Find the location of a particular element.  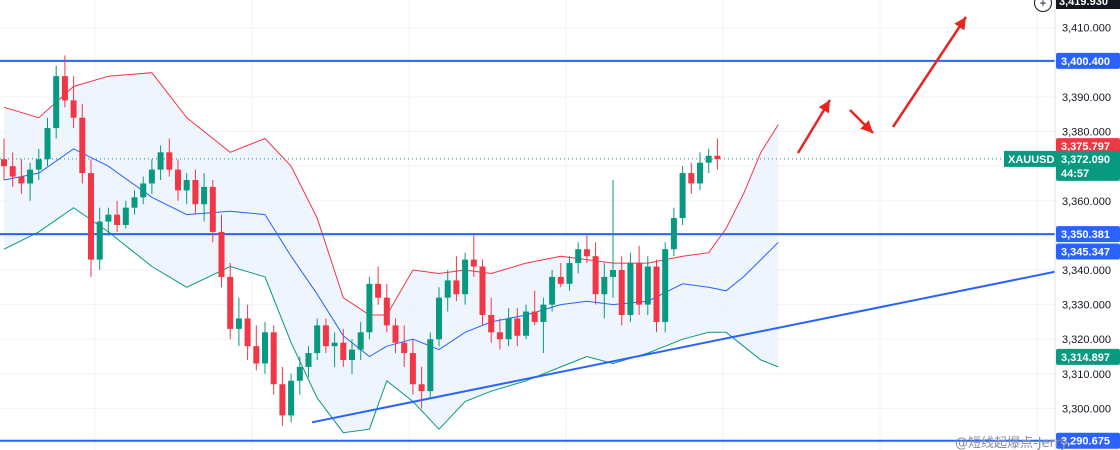

arrow-head is located at coordinates (824, 107).